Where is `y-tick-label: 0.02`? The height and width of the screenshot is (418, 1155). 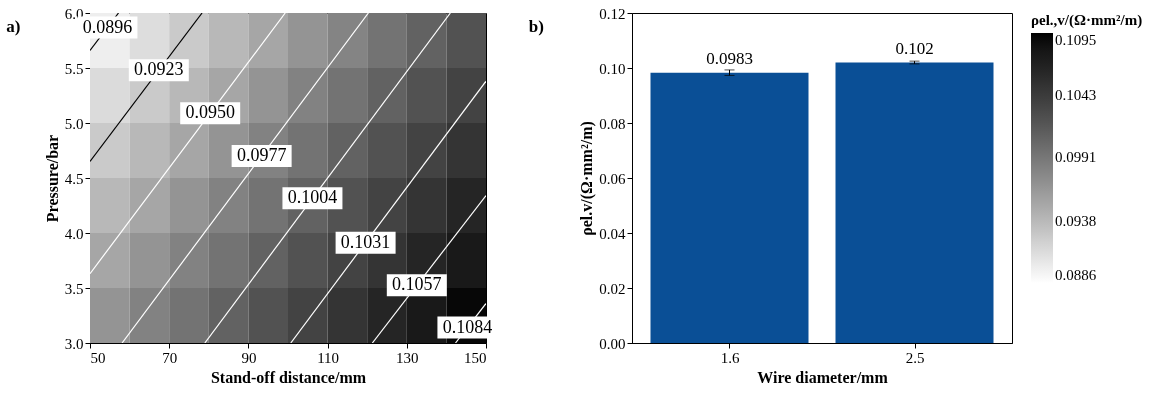
y-tick-label: 0.02 is located at coordinates (612, 288).